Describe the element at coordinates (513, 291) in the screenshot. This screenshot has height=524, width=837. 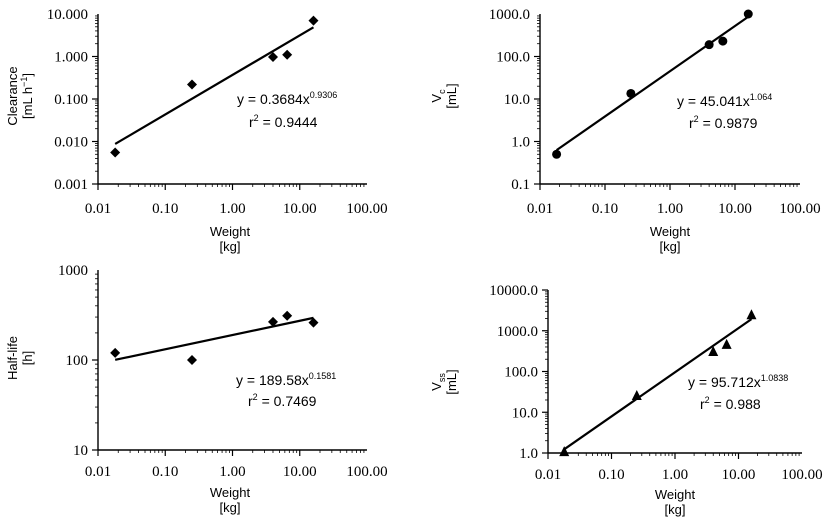
I see `y-tick-label: 10000.0` at that location.